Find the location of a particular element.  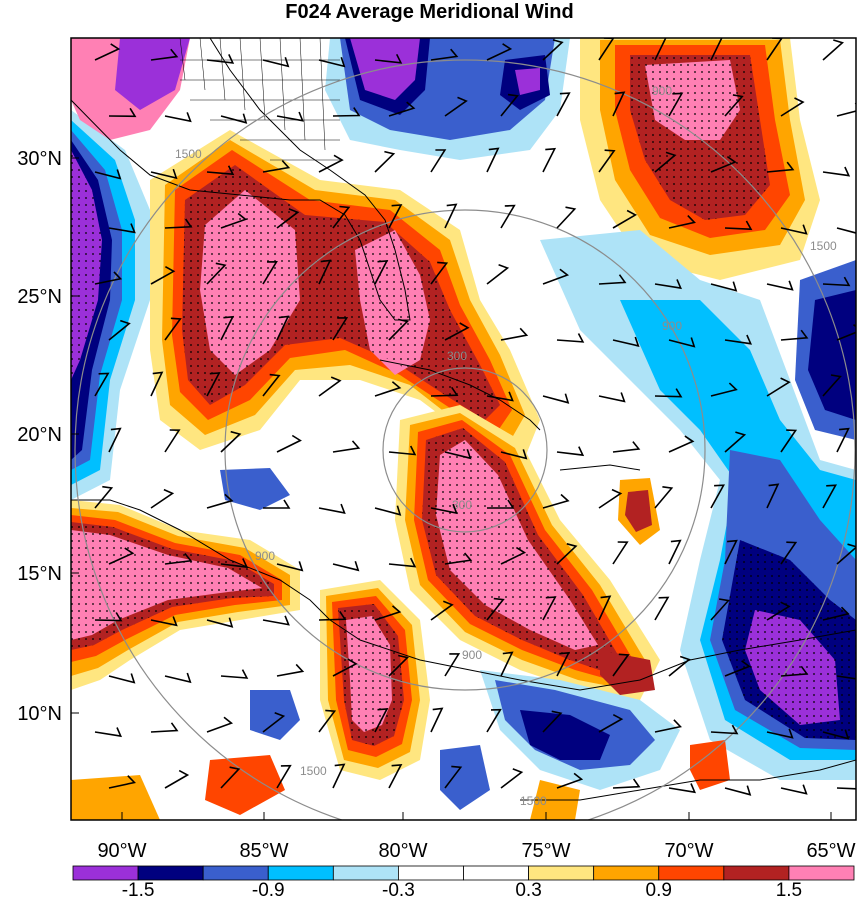

southwest-caribbean-positive-anomaly is located at coordinates (375, 680).